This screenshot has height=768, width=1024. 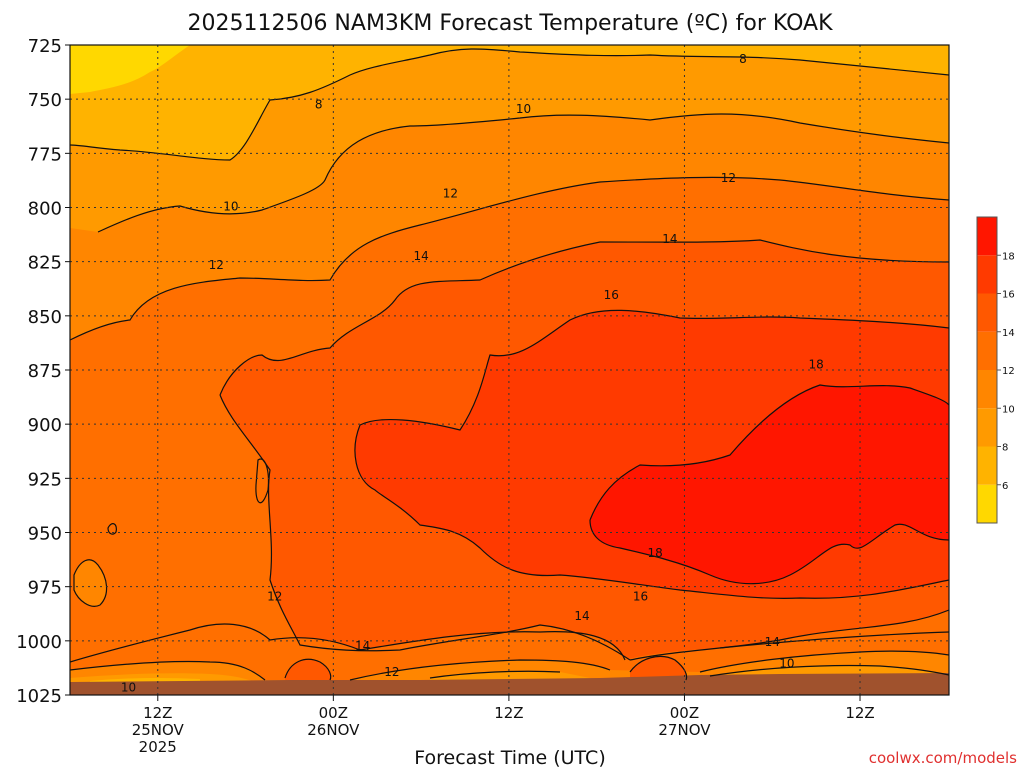 What do you see at coordinates (158, 730) in the screenshot?
I see `x-tick-label: 25NOV` at bounding box center [158, 730].